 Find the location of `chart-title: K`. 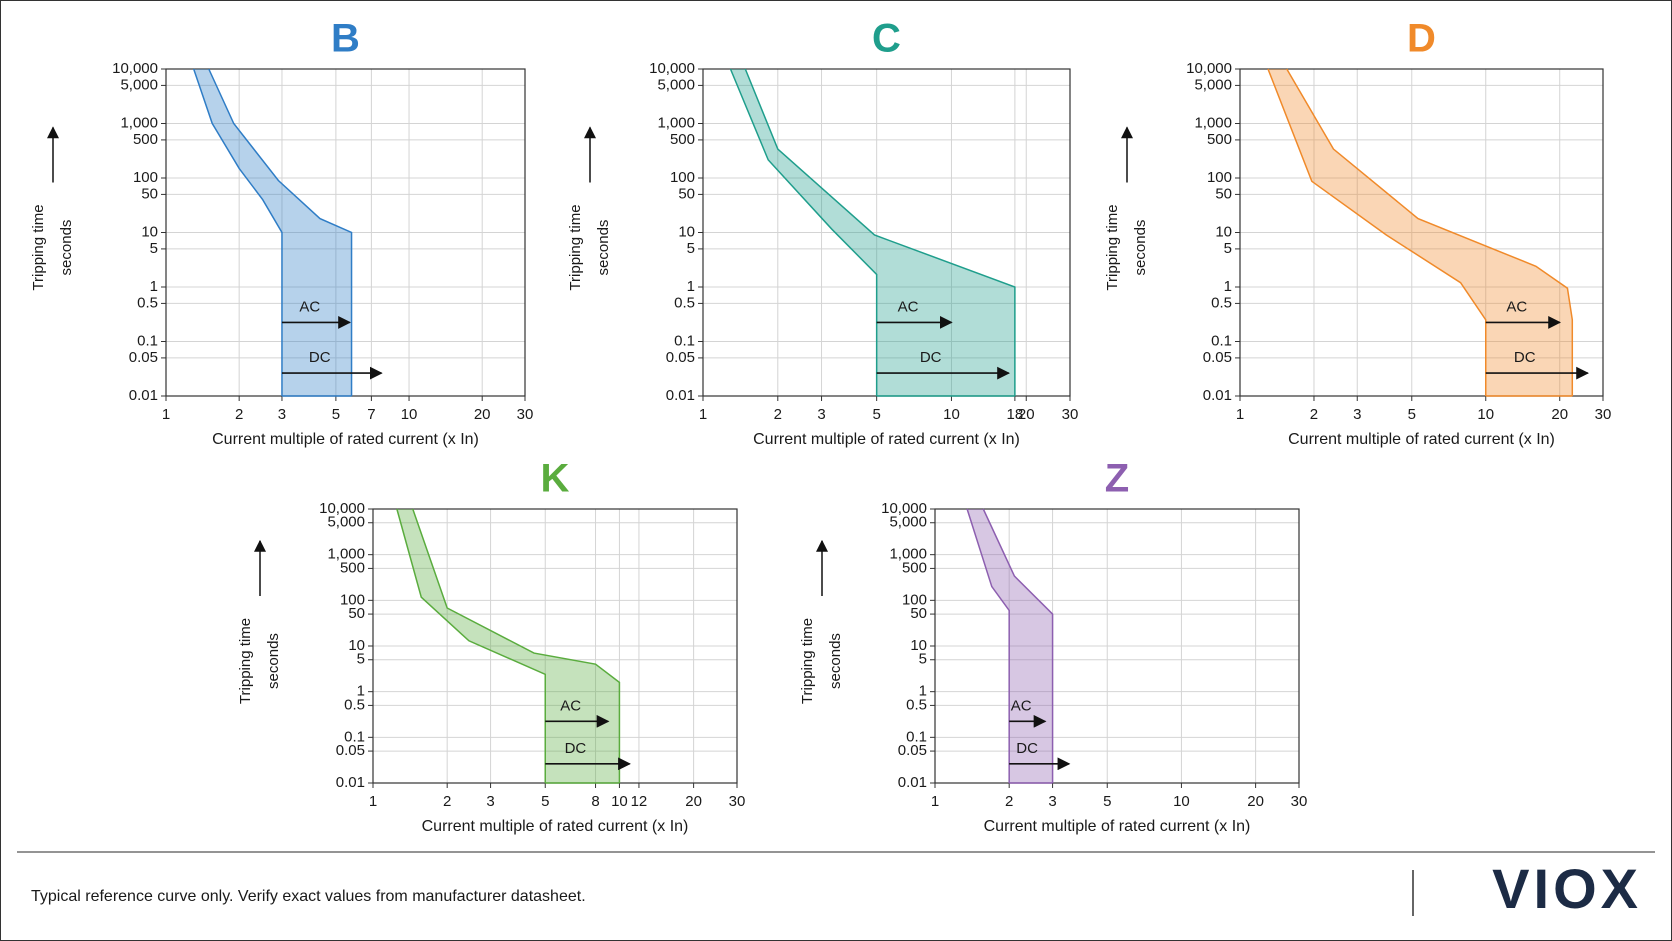

chart-title: K is located at coordinates (555, 479).